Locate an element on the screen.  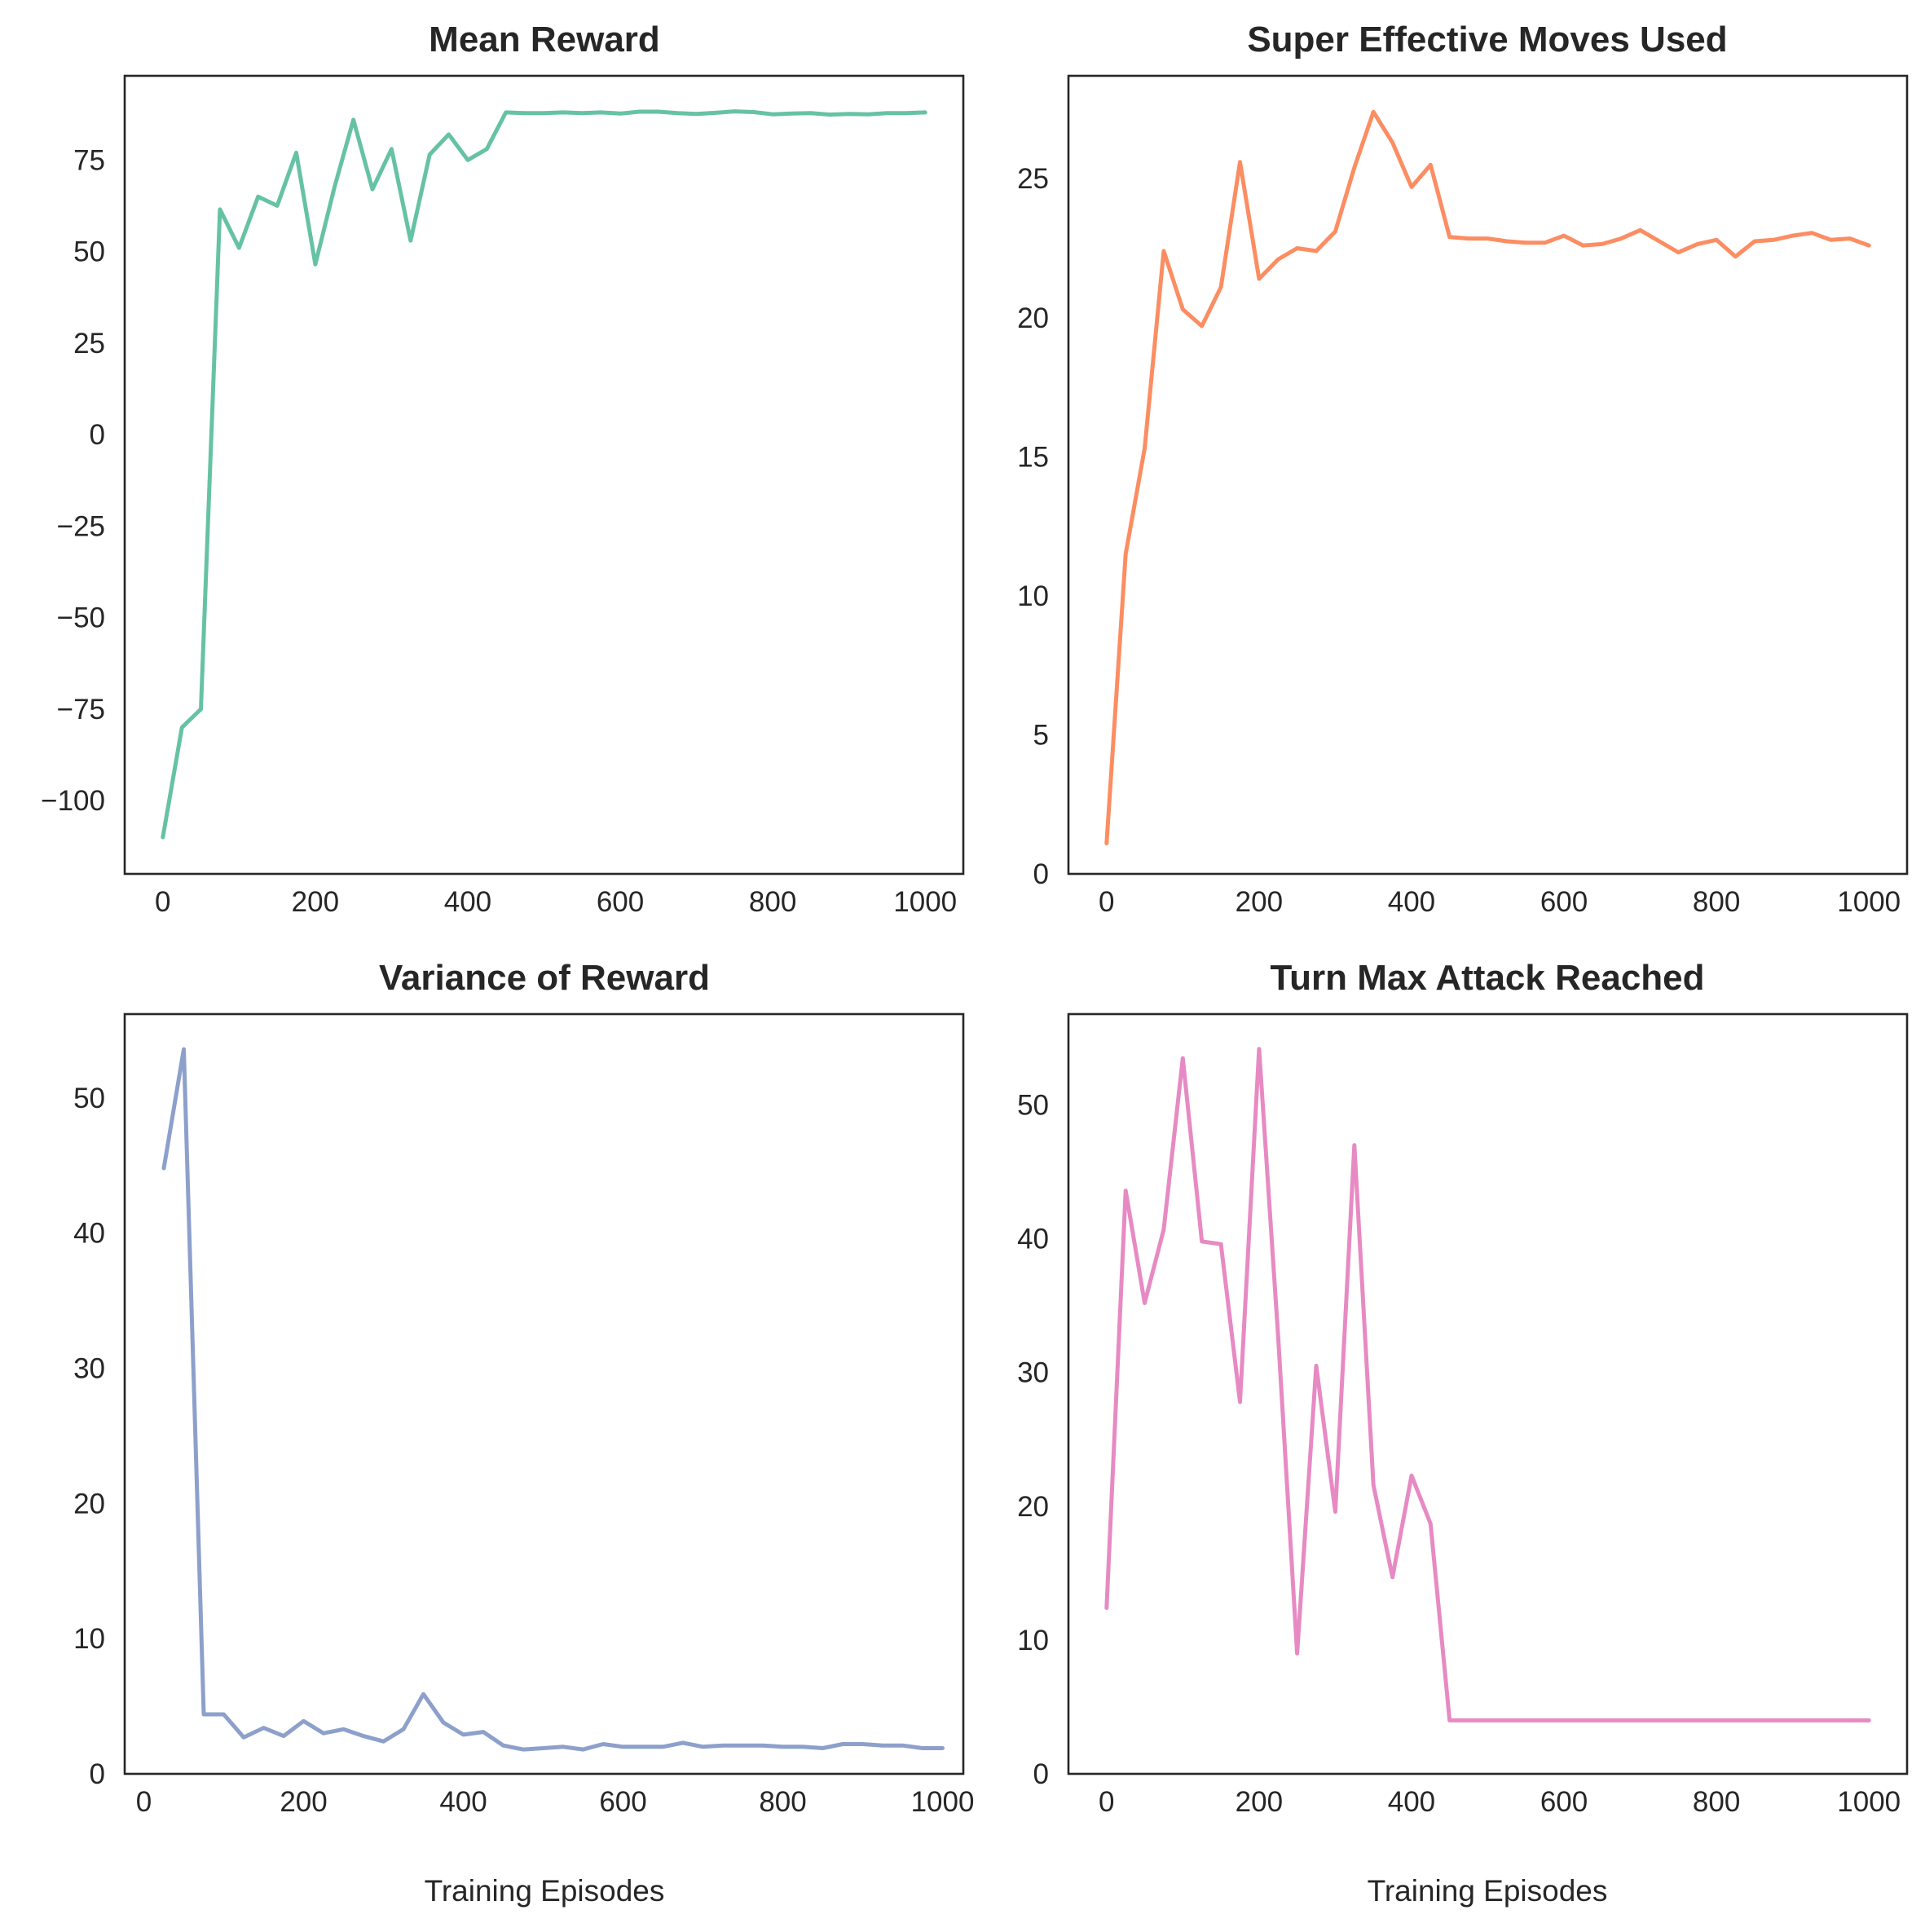
y-tick-label: −75 is located at coordinates (81, 710).